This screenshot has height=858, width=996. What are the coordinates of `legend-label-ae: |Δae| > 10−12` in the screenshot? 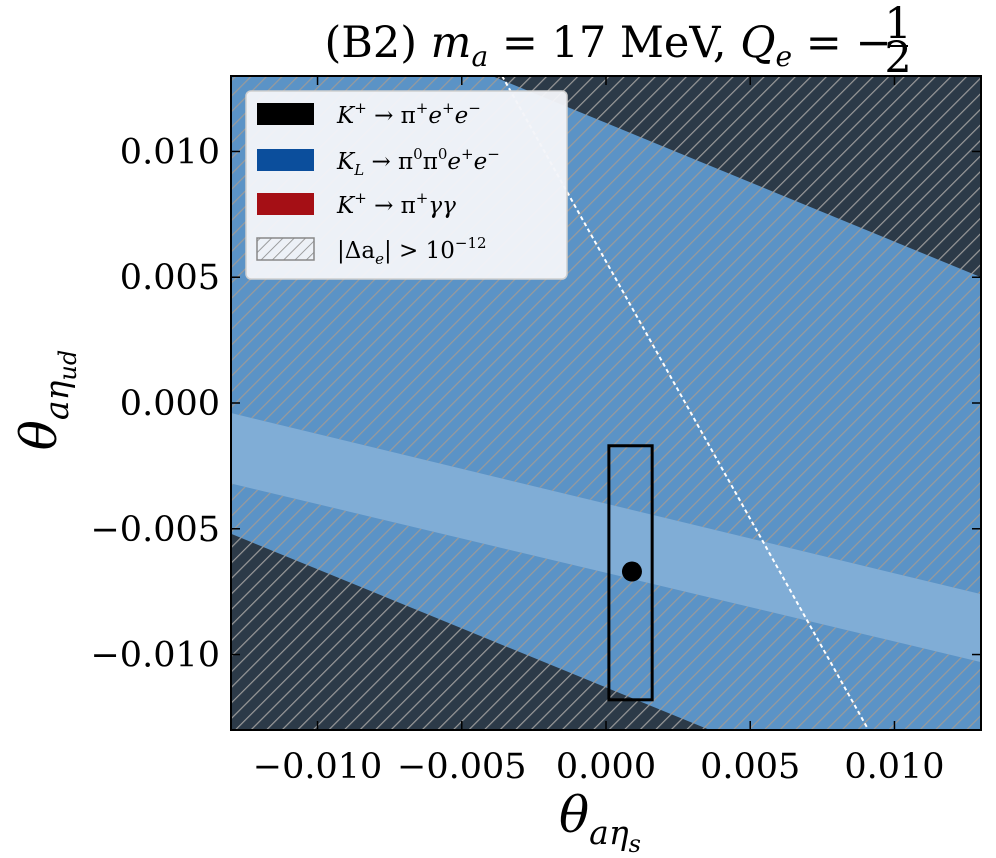 It's located at (412, 251).